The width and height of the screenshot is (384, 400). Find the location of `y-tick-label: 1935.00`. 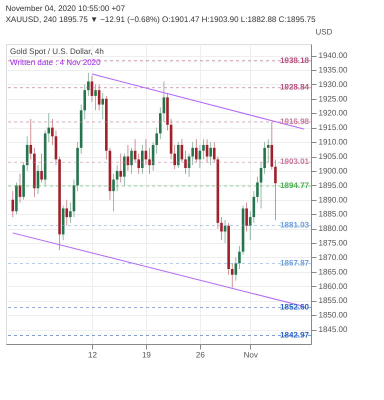

y-tick-label: 1935.00 is located at coordinates (333, 69).